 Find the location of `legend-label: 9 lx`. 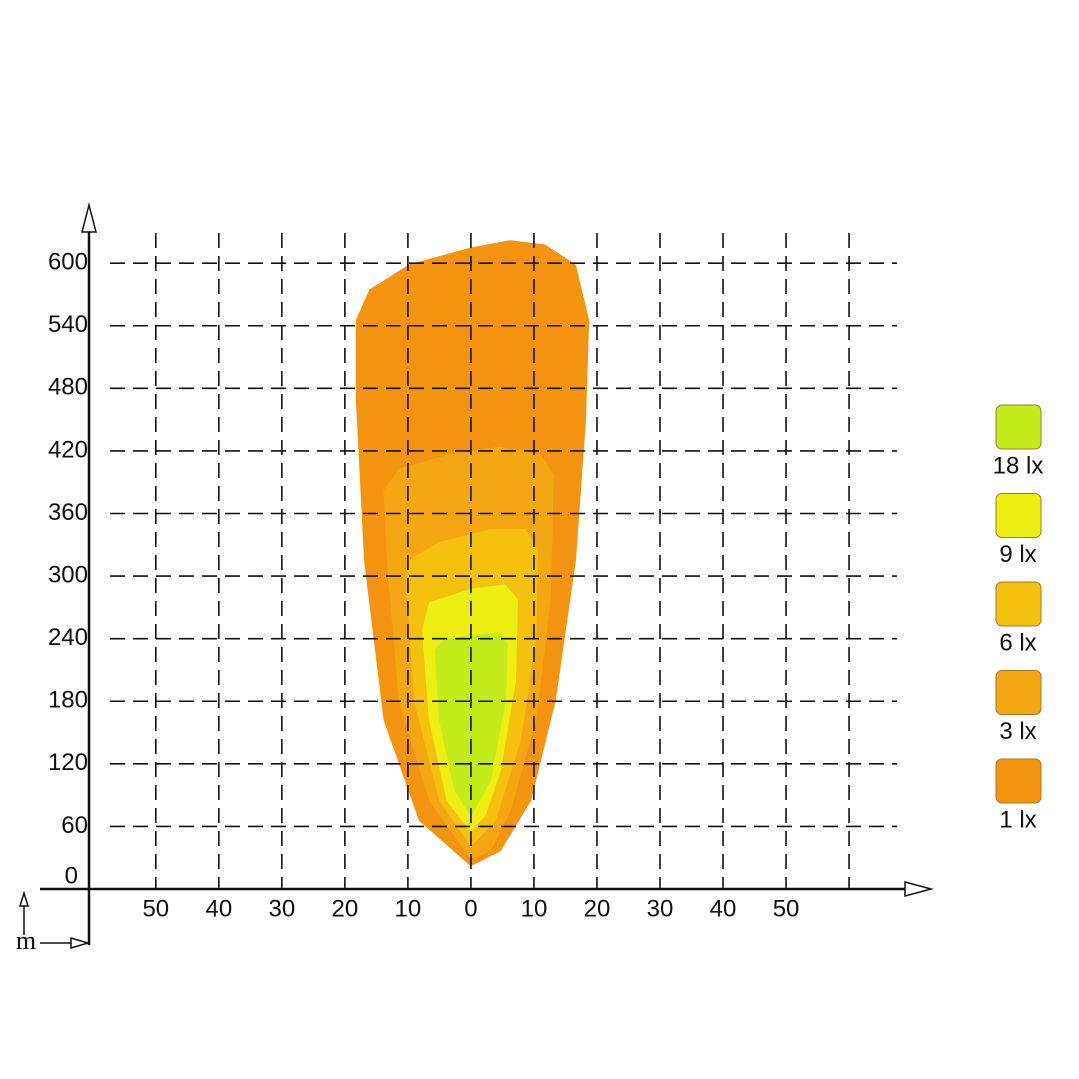

legend-label: 9 lx is located at coordinates (1017, 554).